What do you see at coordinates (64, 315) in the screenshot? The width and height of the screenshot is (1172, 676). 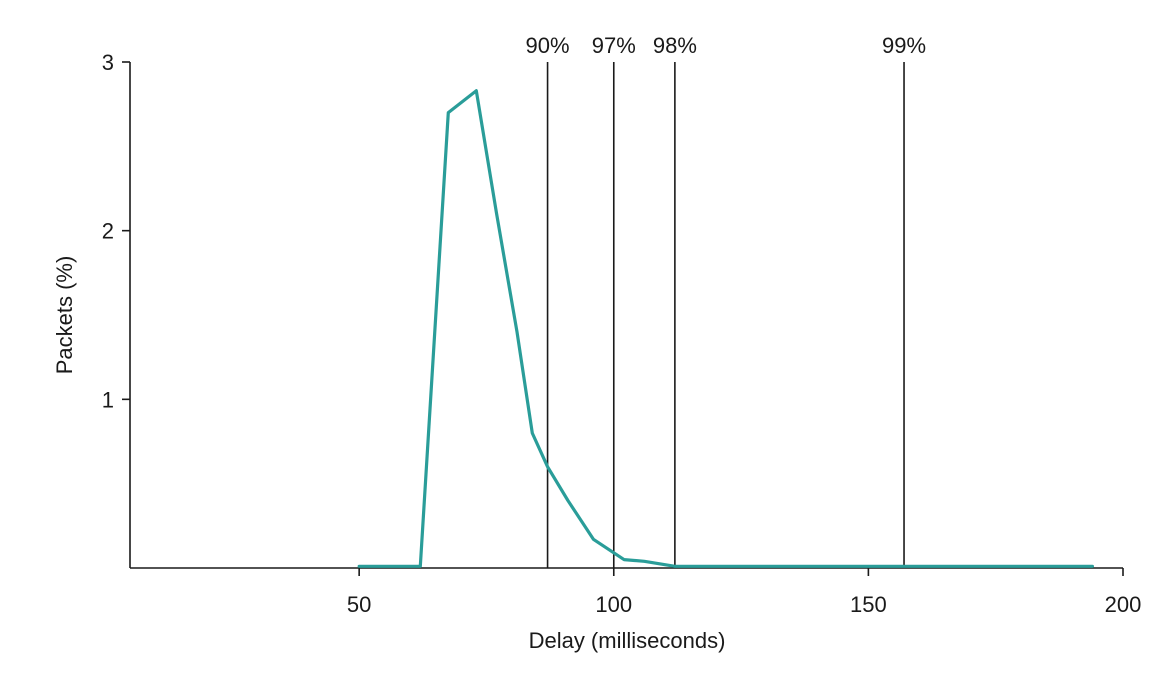 I see `y-axis-label: Packets (%)` at bounding box center [64, 315].